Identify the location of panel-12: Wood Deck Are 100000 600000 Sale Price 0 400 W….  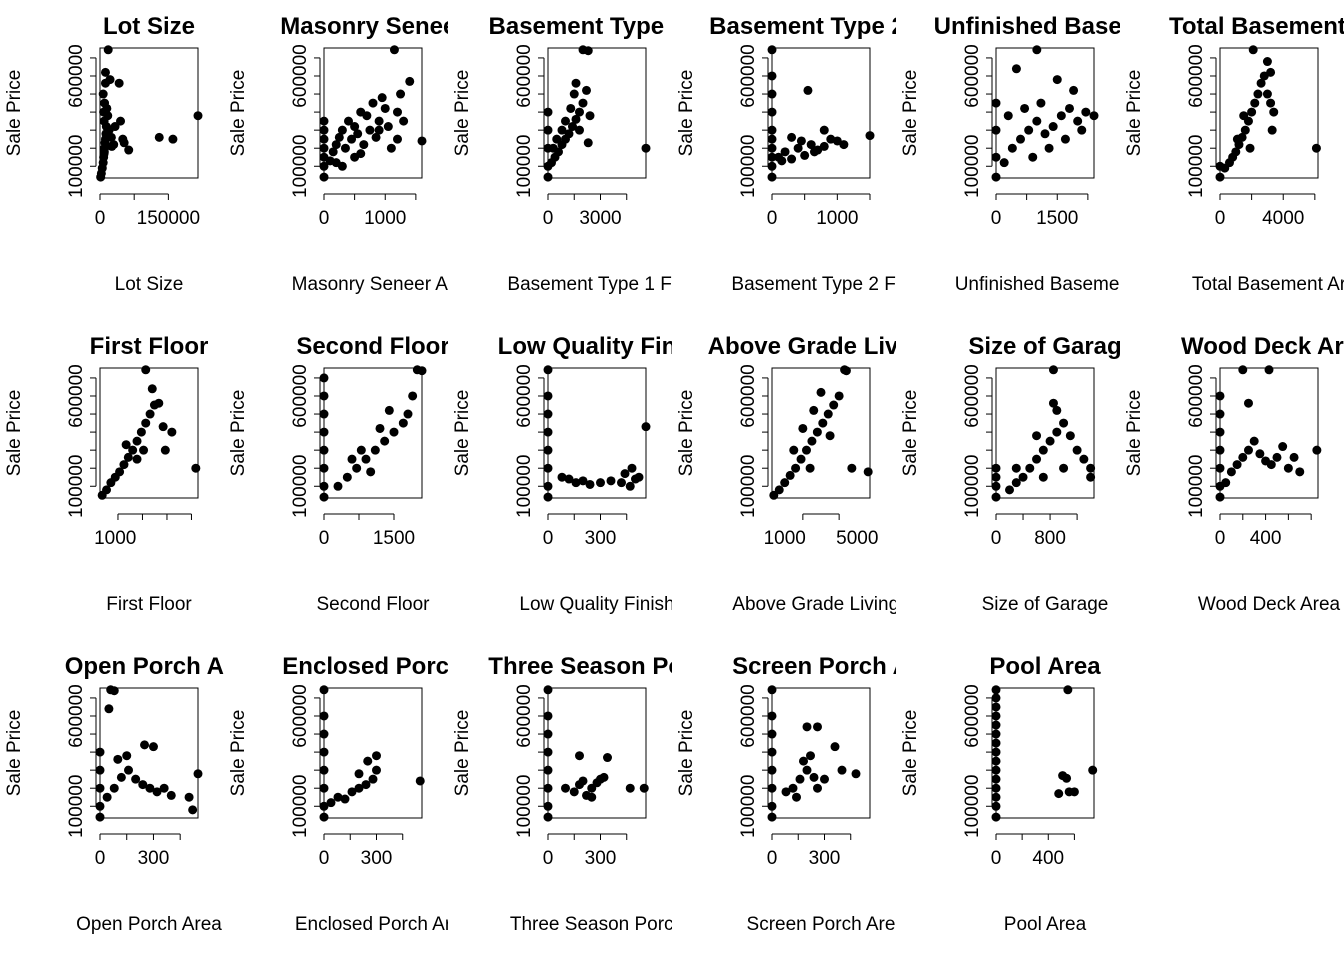
(1234, 474).